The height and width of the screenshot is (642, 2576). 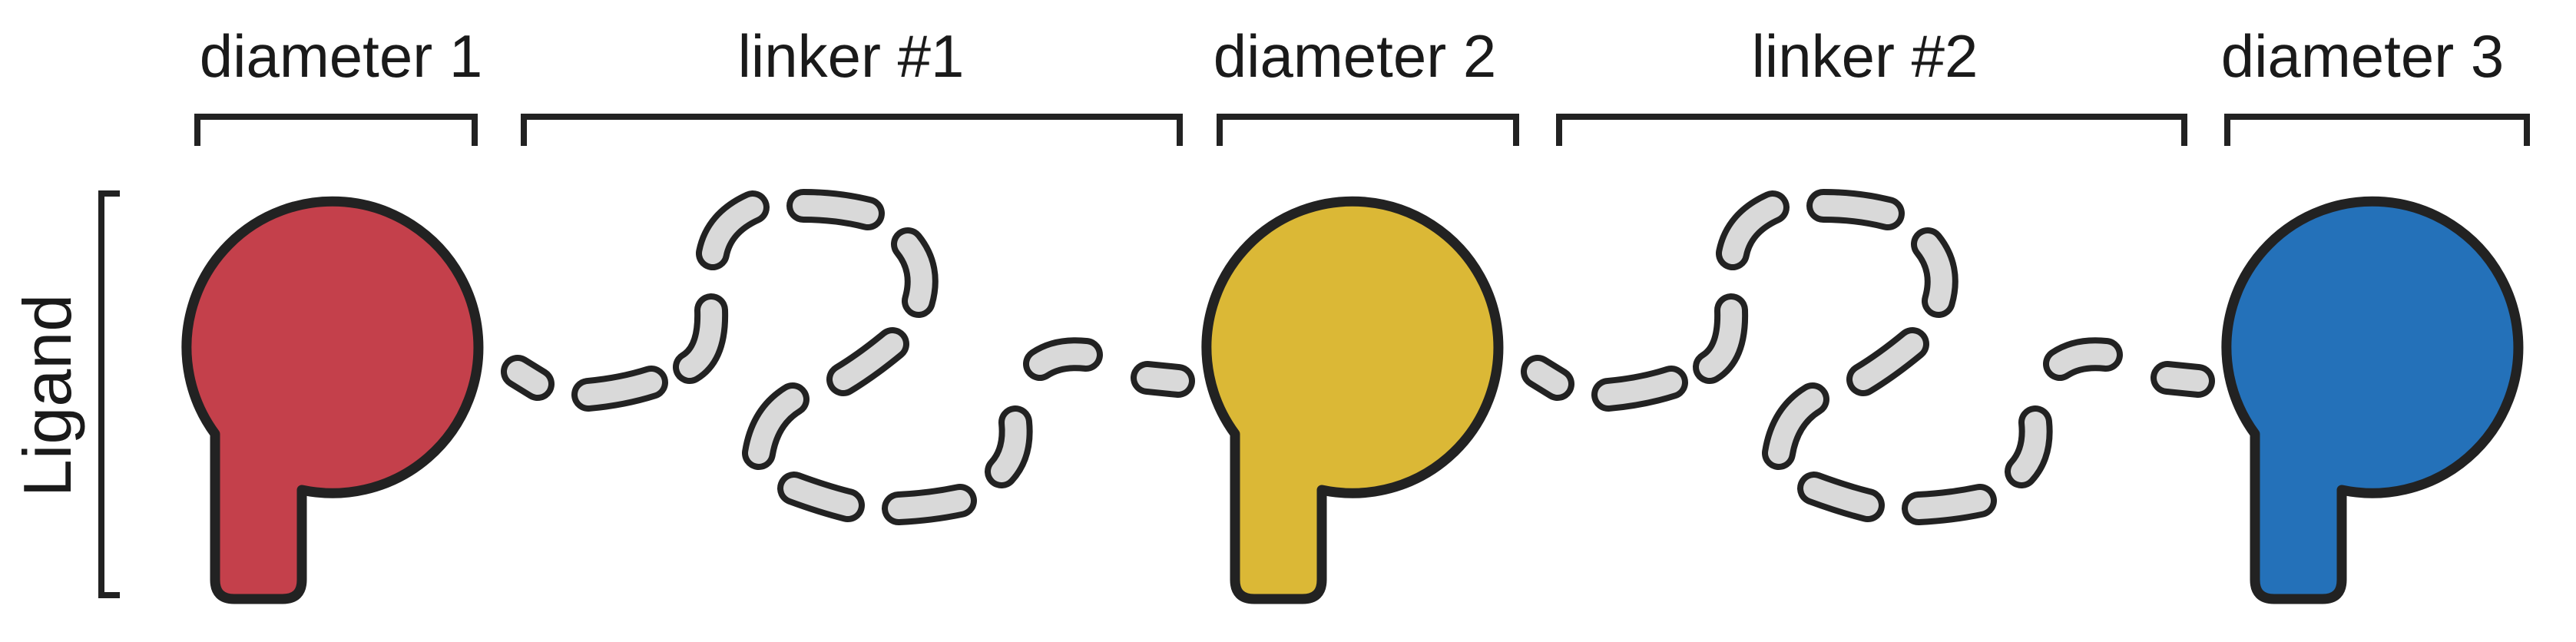 I want to click on diameter-3-bead, so click(x=2372, y=400).